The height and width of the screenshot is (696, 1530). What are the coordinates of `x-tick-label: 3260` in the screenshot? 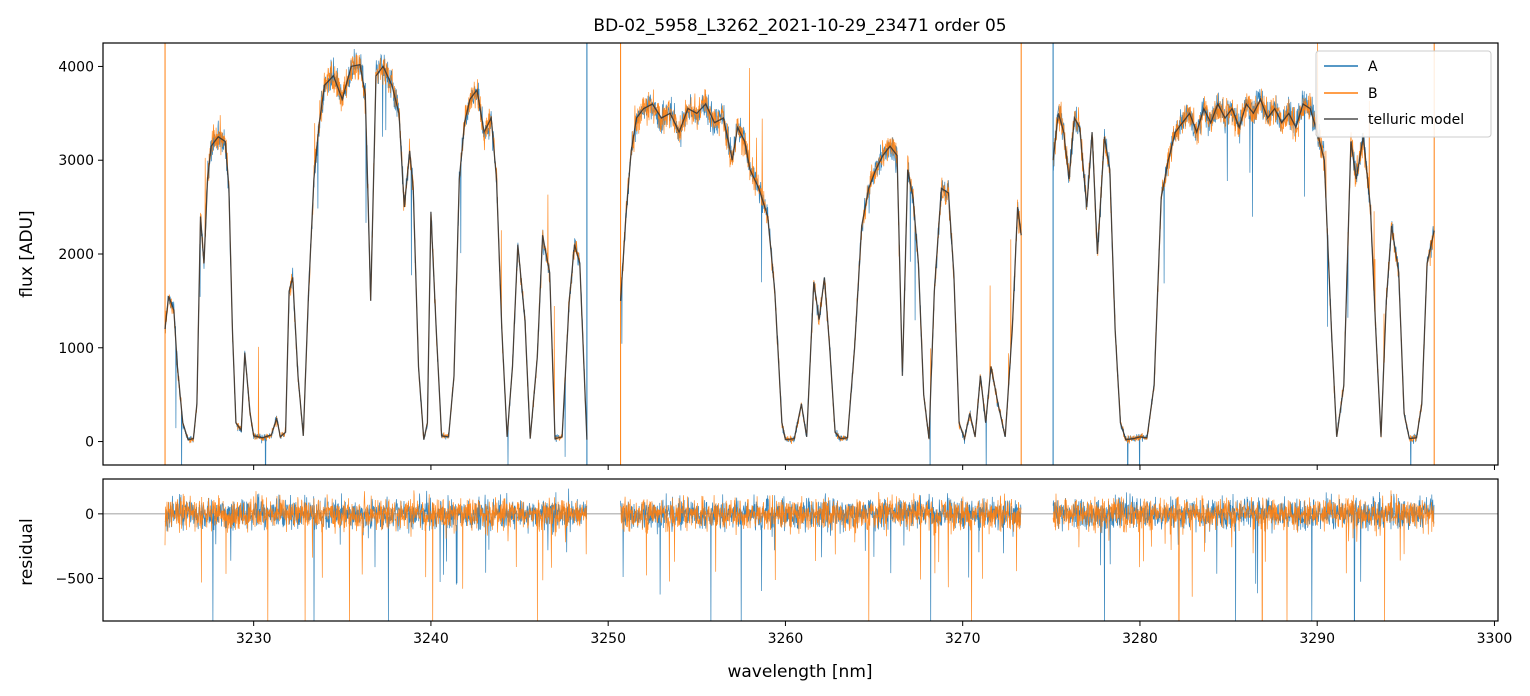 It's located at (786, 639).